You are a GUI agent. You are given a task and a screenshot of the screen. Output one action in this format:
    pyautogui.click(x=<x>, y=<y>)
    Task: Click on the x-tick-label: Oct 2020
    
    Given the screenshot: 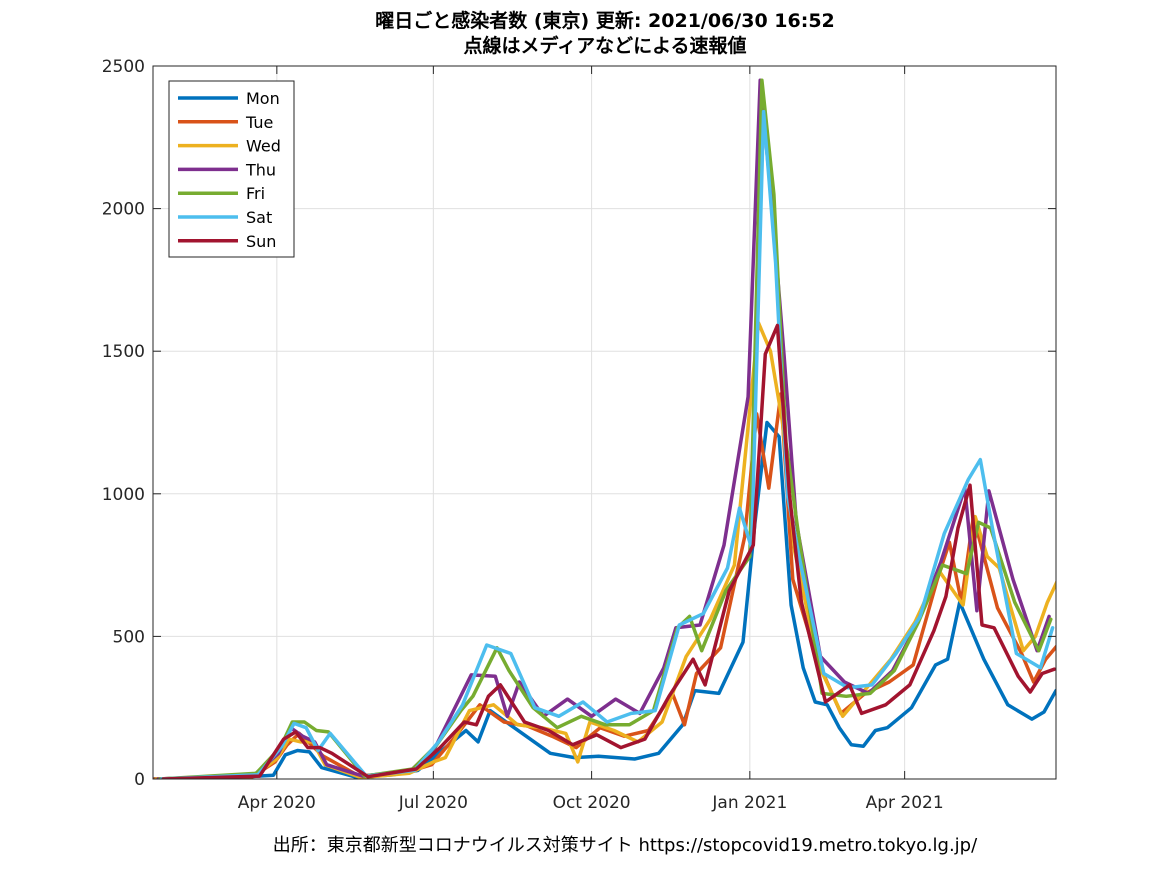 What is the action you would take?
    pyautogui.click(x=592, y=803)
    